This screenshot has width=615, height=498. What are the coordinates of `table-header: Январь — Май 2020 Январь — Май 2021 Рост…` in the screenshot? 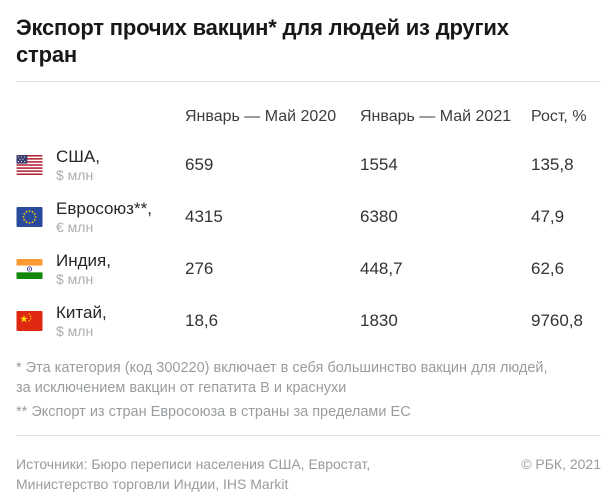 It's located at (308, 116).